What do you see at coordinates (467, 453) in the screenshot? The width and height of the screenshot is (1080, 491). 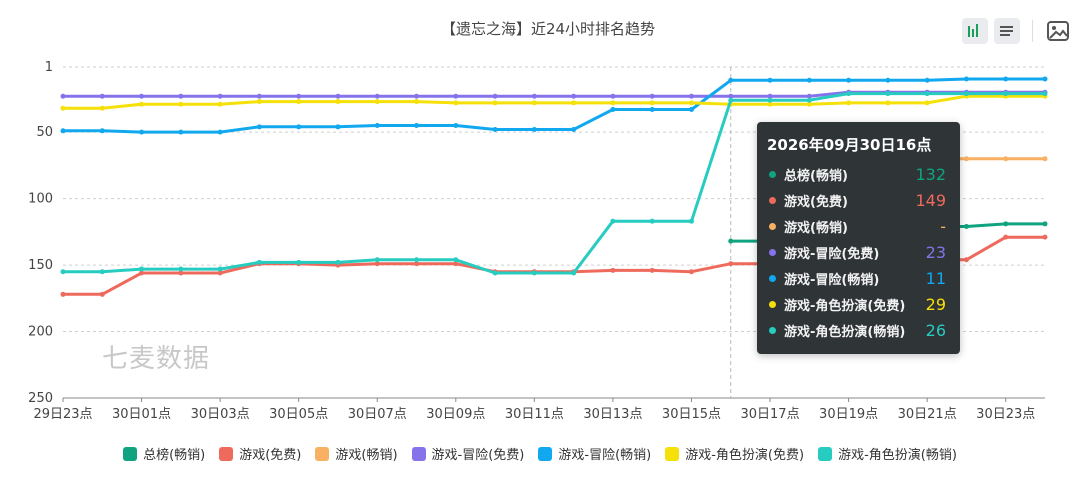 I see `legend-item: 游戏-冒险(免费)` at bounding box center [467, 453].